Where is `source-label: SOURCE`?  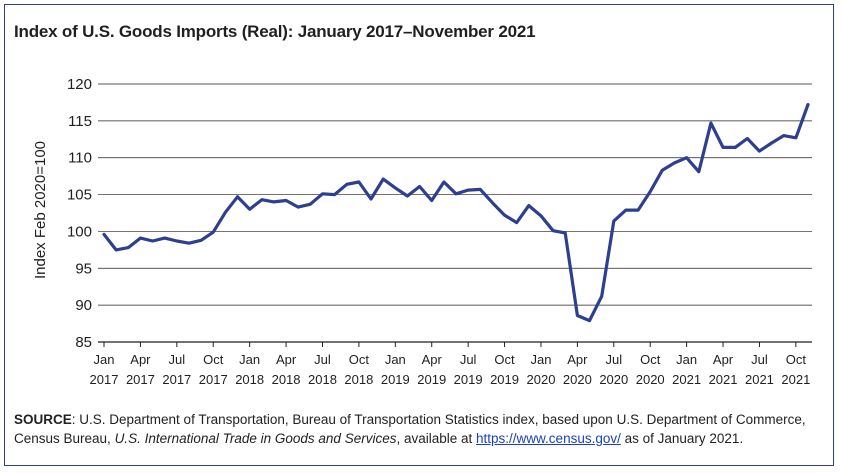
source-label: SOURCE is located at coordinates (43, 419).